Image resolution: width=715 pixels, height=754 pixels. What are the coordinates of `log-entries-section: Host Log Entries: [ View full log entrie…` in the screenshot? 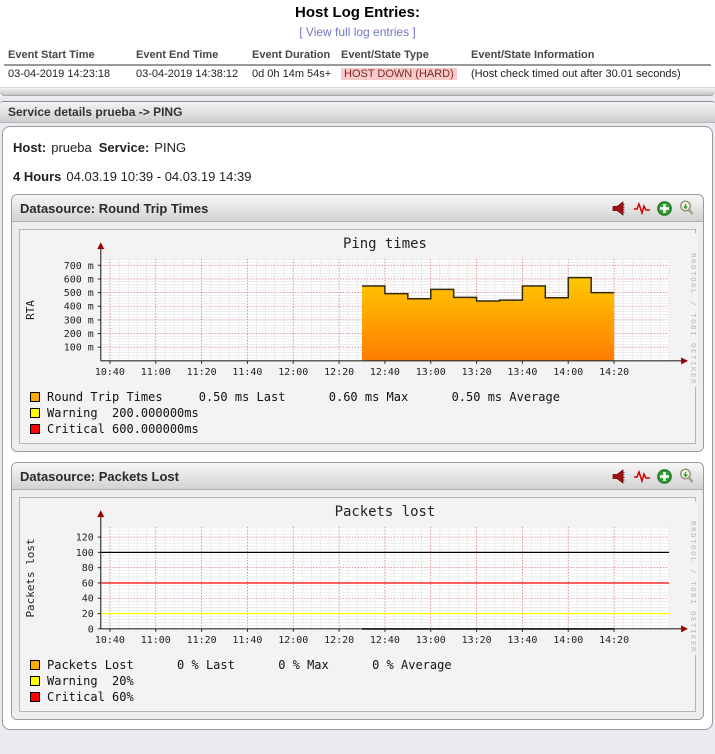 It's located at (357, 48).